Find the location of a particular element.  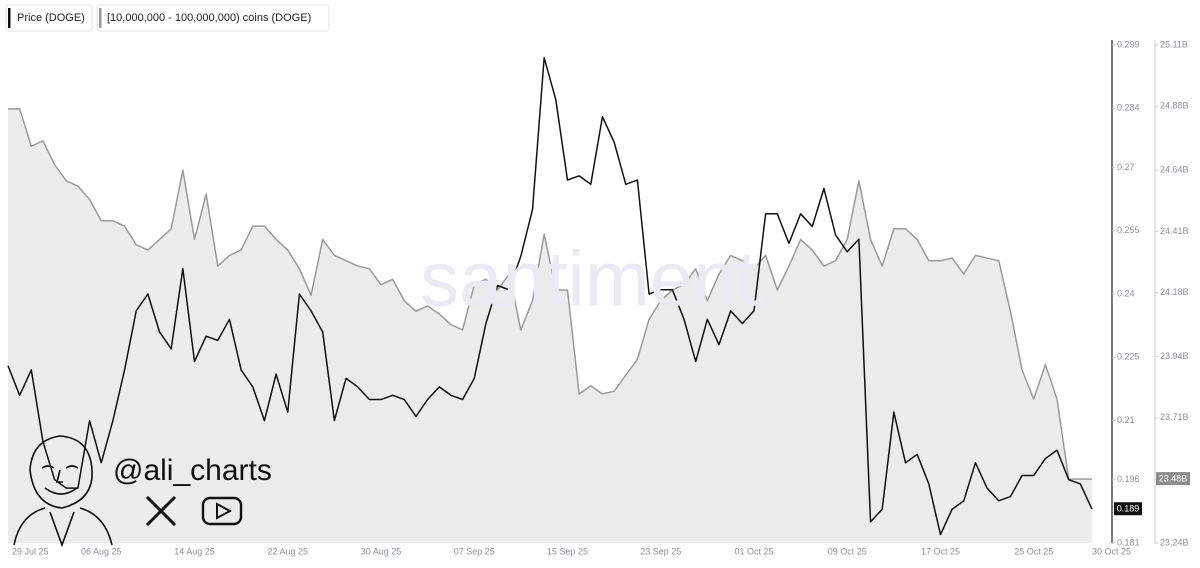

y2-tick-label: 23.94B is located at coordinates (1174, 356).